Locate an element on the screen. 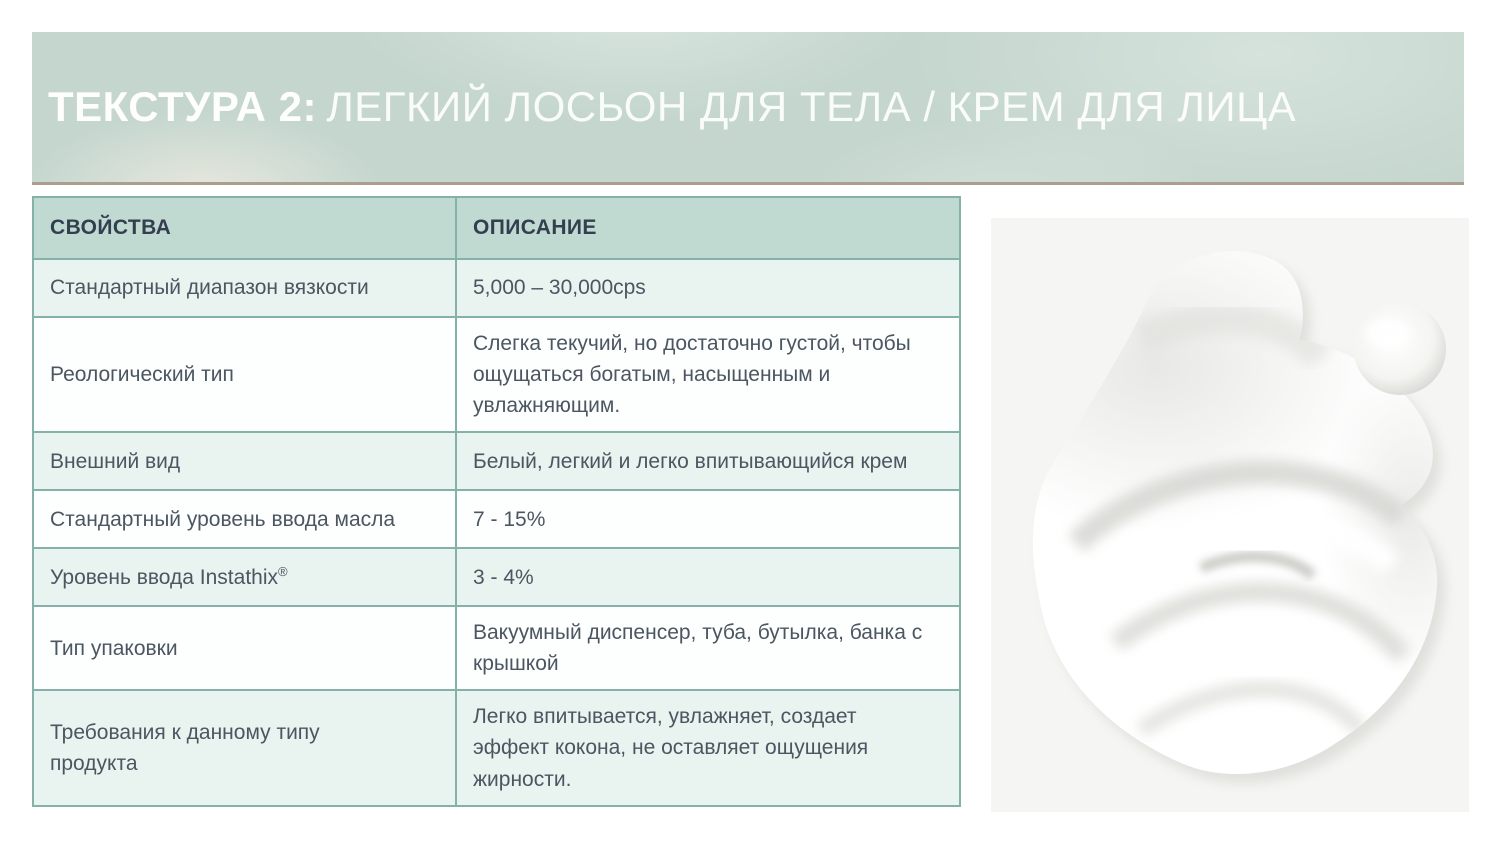 This screenshot has width=1500, height=844. property-text: Уровень ввода Instathix is located at coordinates (164, 577).